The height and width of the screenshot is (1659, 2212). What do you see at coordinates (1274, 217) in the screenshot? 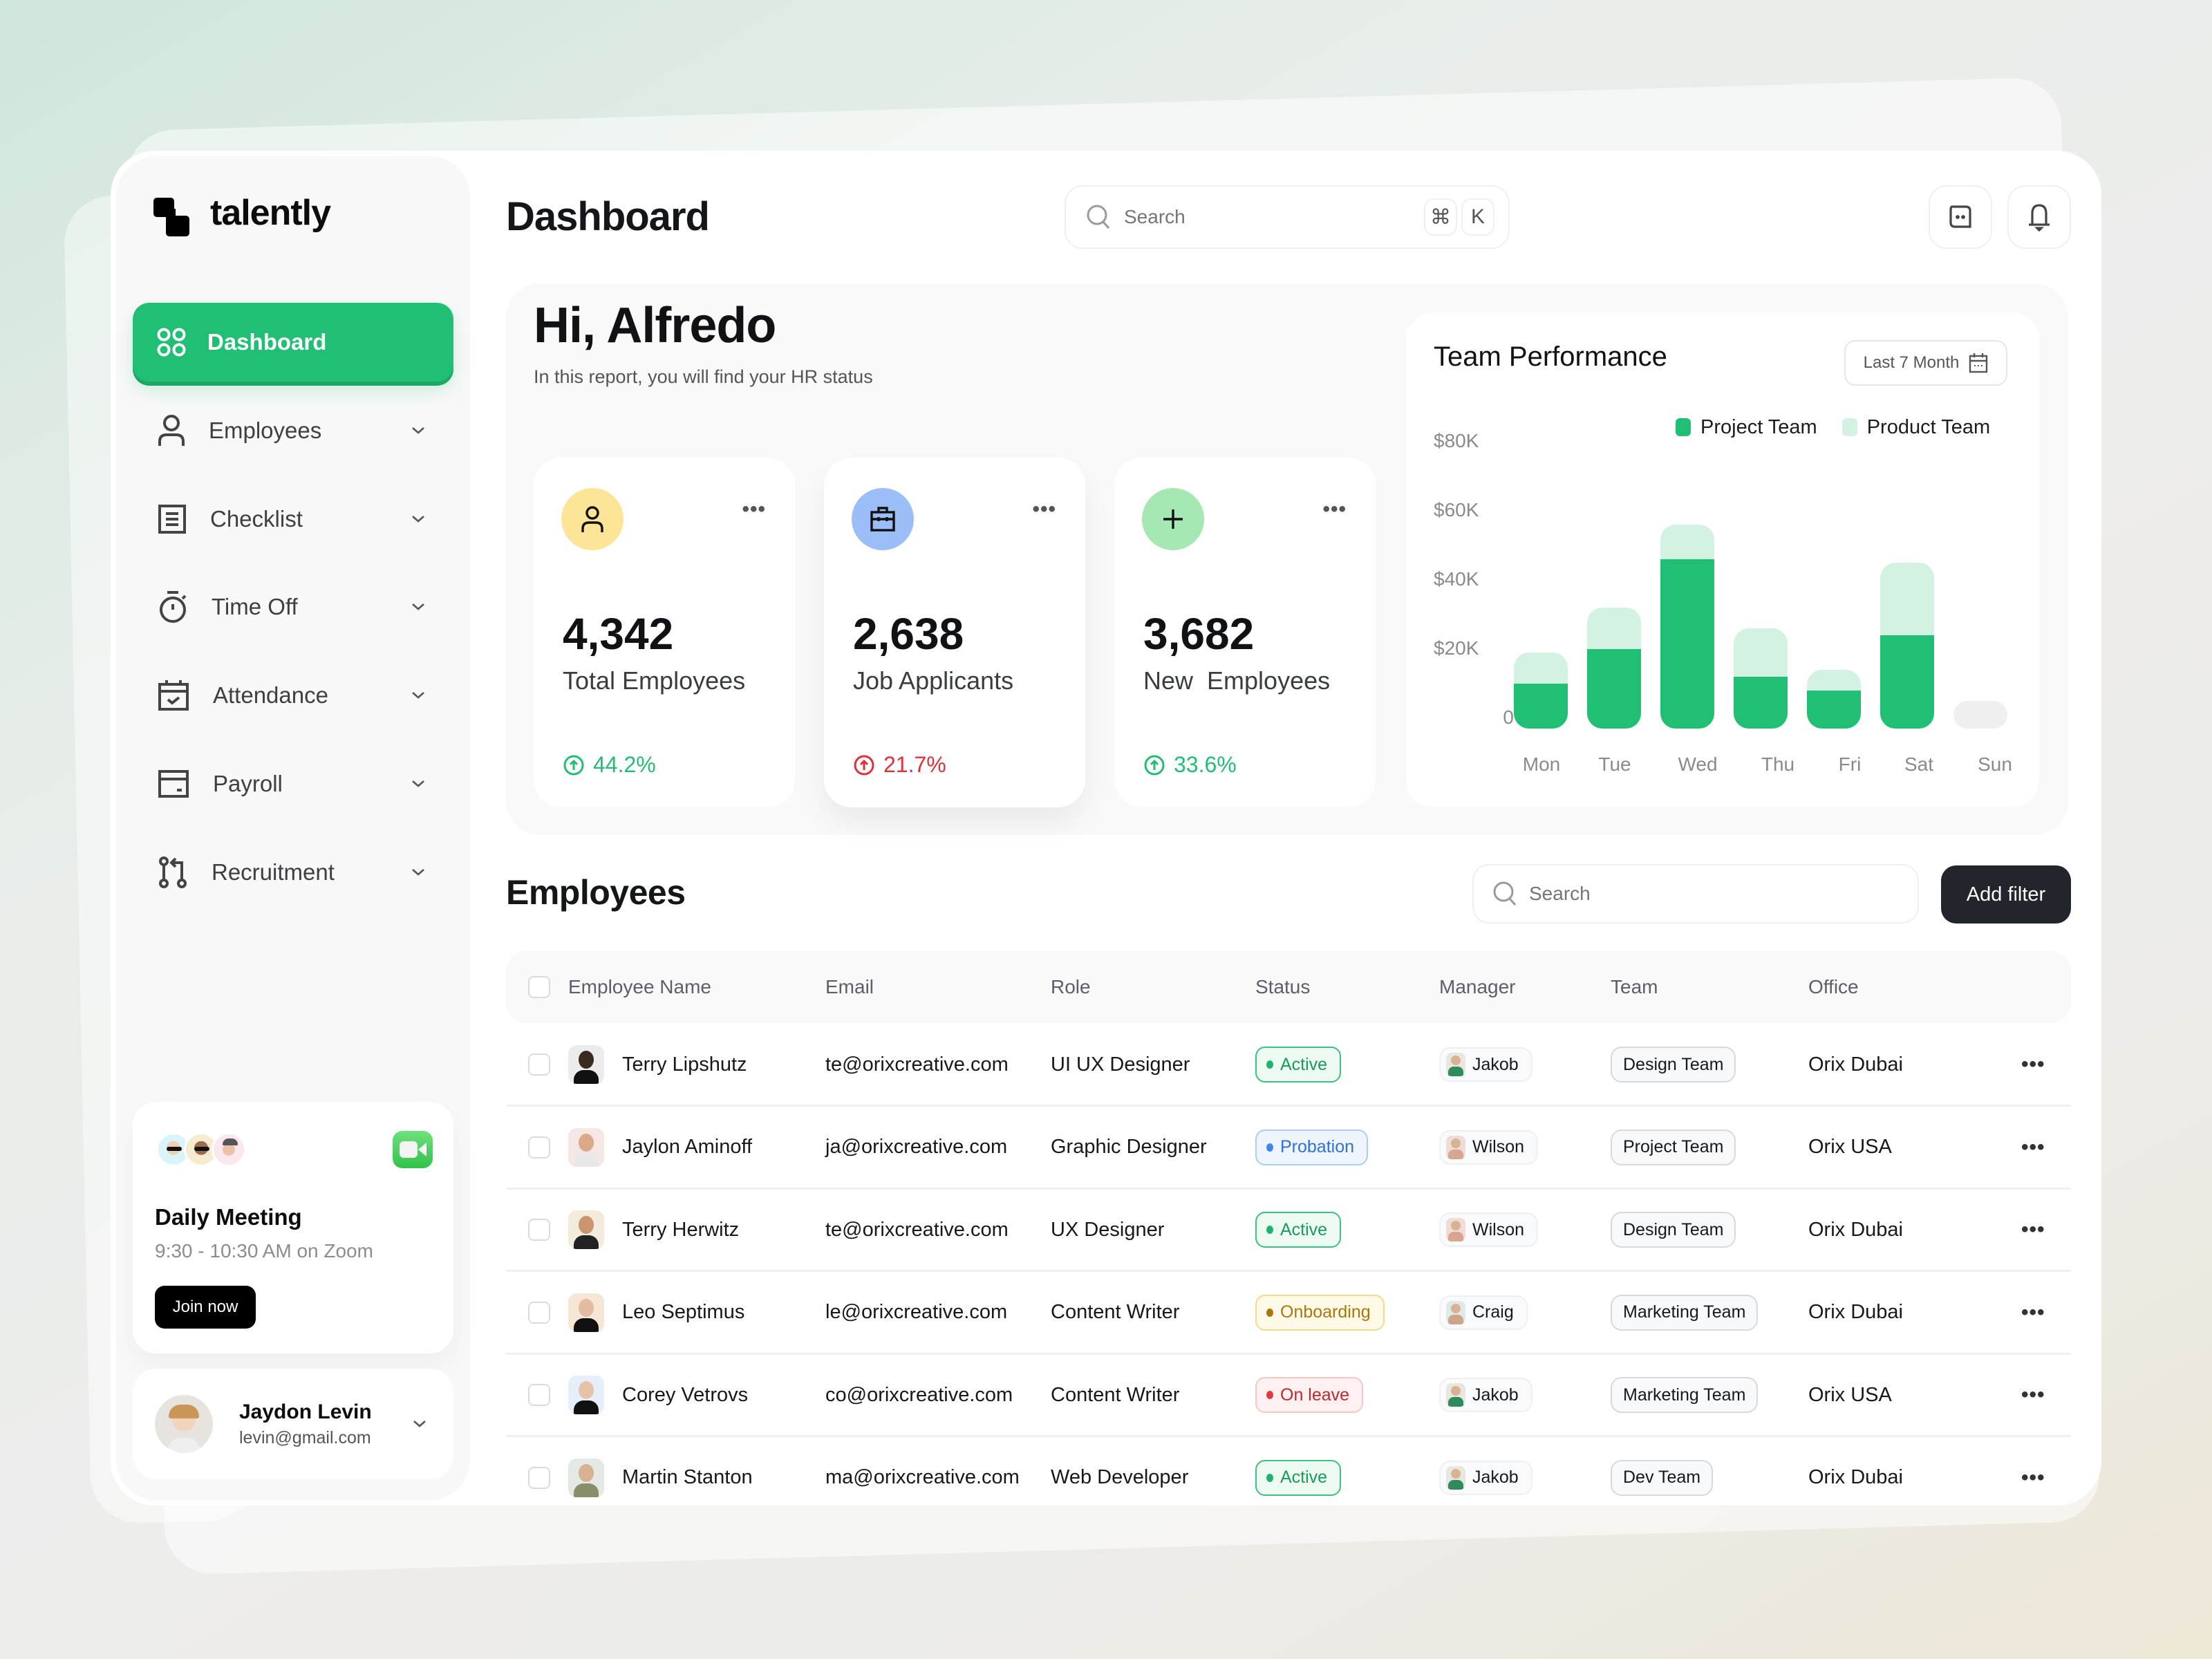
I see `search-input` at bounding box center [1274, 217].